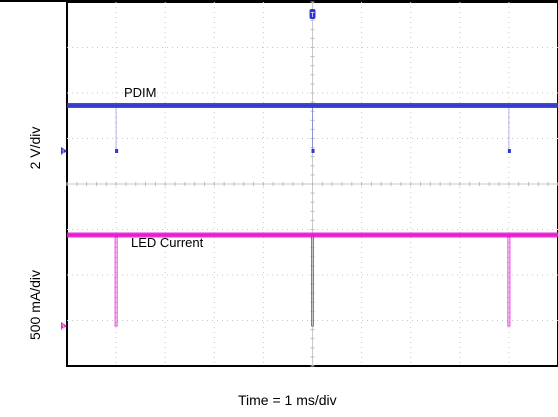 This screenshot has width=558, height=417. Describe the element at coordinates (35, 148) in the screenshot. I see `y-axis-label-voltage: 2 V/div` at that location.